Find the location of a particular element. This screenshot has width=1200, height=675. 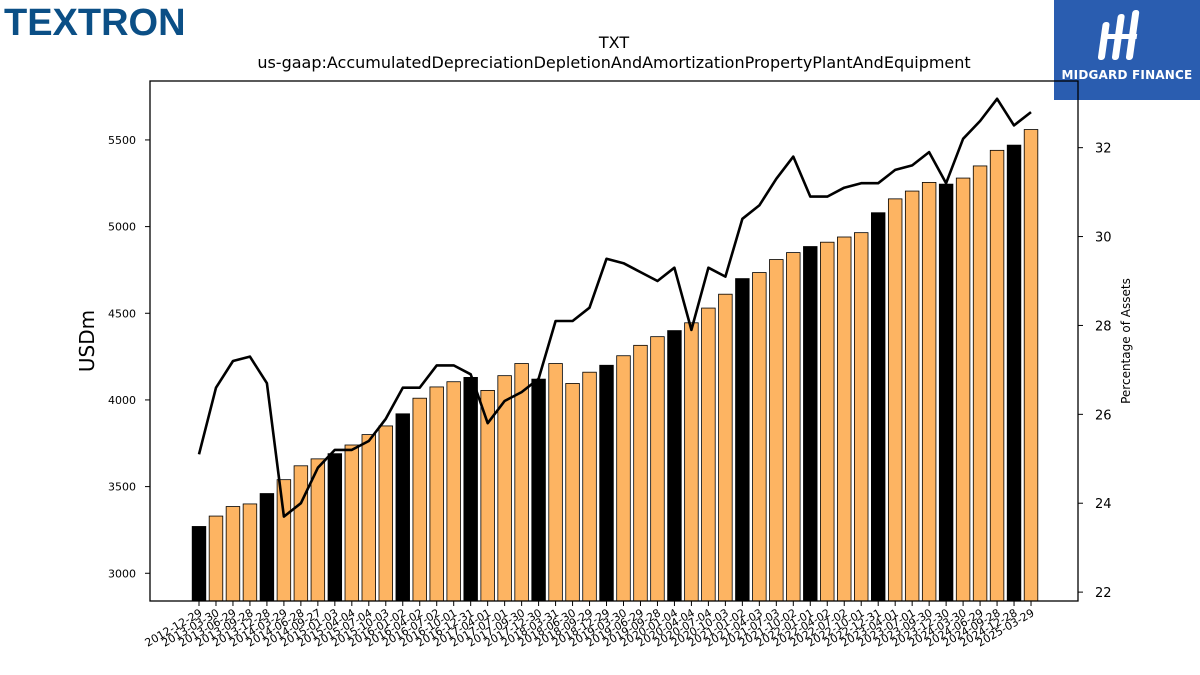

y-tick-label: 5500 is located at coordinates (122, 140).